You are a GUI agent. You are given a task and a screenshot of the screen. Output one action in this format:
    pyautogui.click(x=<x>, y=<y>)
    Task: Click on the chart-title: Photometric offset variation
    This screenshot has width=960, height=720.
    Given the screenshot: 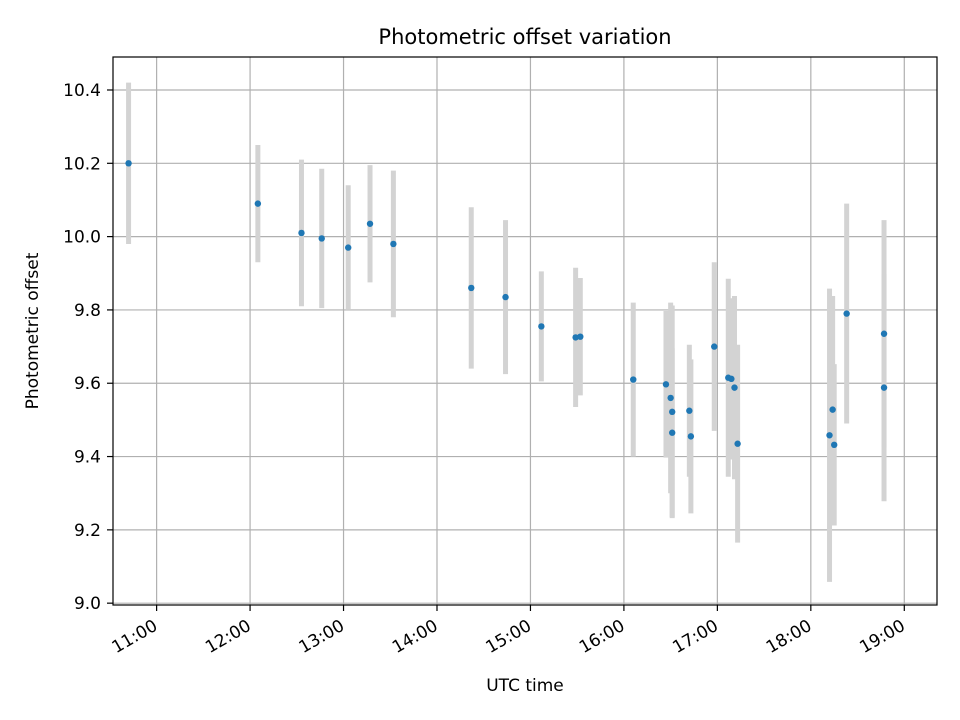 What is the action you would take?
    pyautogui.click(x=524, y=37)
    